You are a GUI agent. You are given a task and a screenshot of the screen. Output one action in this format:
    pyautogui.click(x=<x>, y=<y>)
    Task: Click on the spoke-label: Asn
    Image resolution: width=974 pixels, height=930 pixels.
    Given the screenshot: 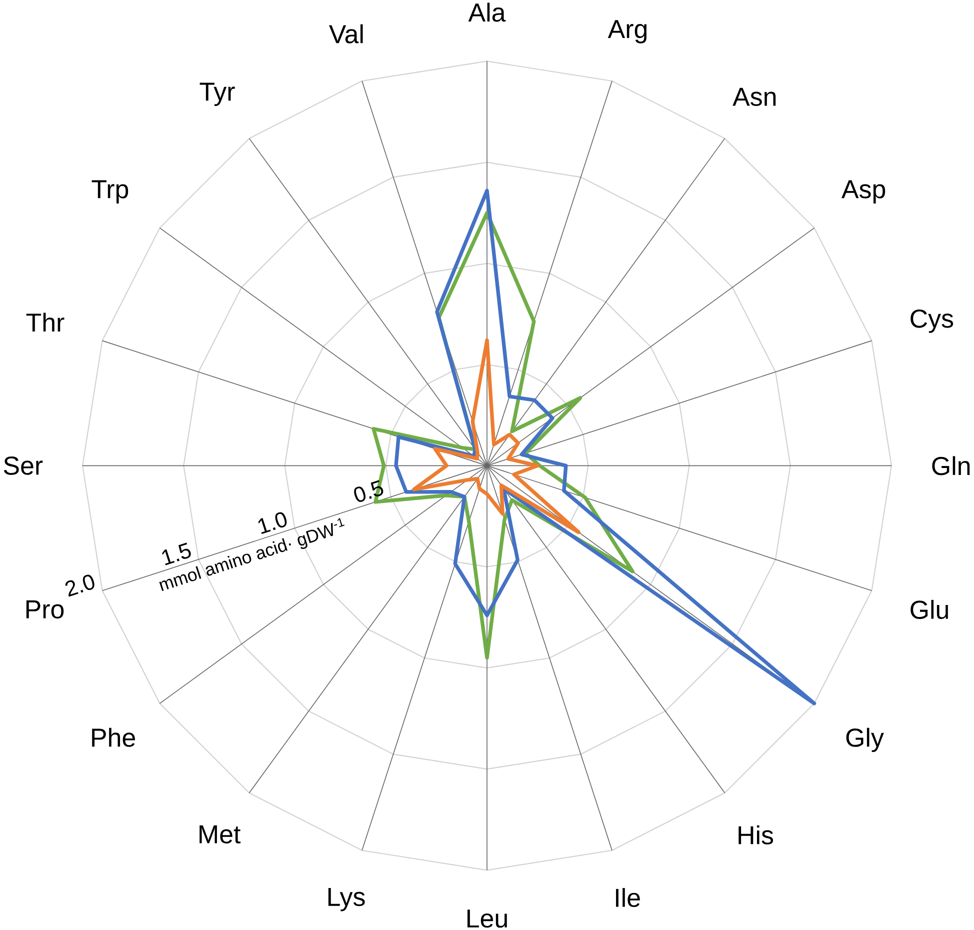 What is the action you would take?
    pyautogui.click(x=754, y=97)
    